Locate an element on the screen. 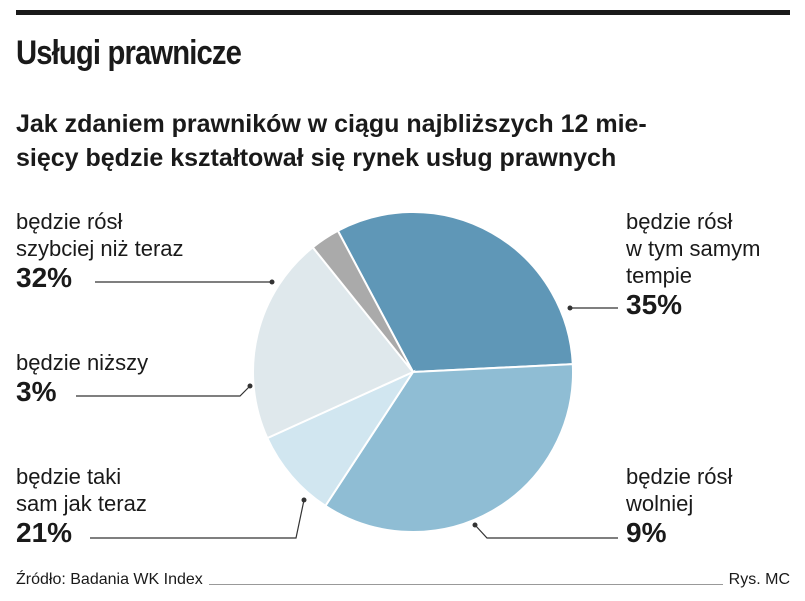 The image size is (805, 601). footer: Źródło: Badania WK Index Rys. MC is located at coordinates (403, 580).